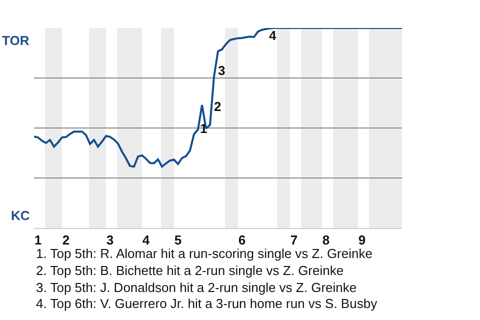 The width and height of the screenshot is (480, 320). I want to click on x-tick-label: 1, so click(38, 240).